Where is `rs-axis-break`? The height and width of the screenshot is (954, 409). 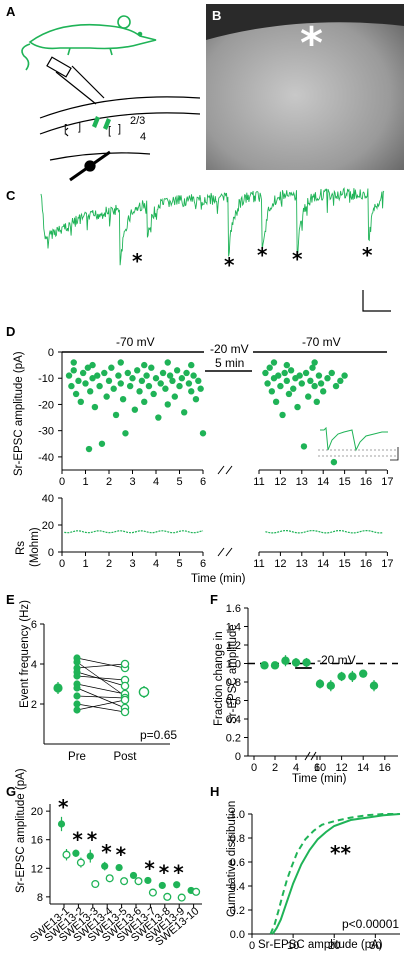 rs-axis-break is located at coordinates (225, 552).